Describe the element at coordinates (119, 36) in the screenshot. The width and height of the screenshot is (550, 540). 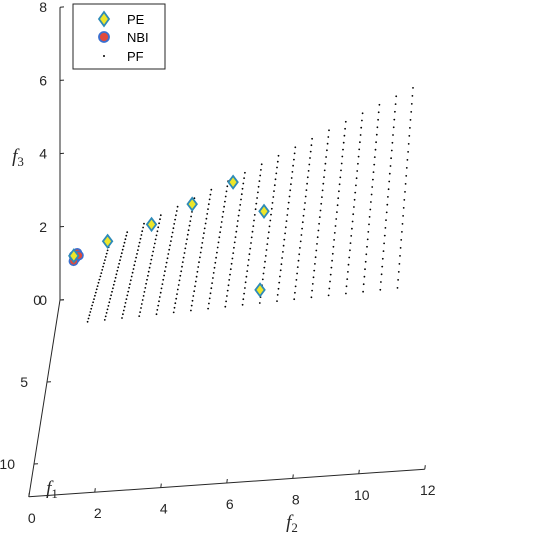
I see `legend-box` at that location.